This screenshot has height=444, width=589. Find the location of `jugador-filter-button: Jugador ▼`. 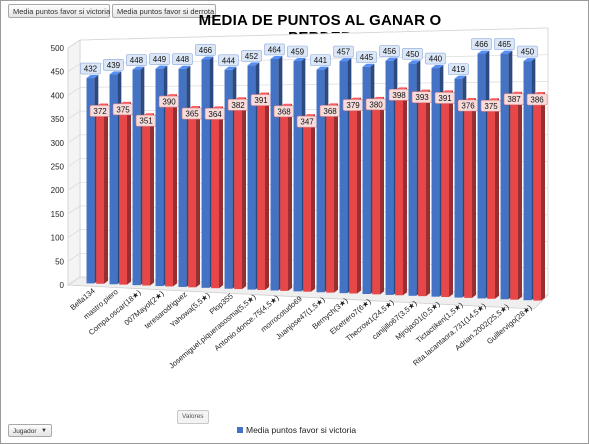

jugador-filter-button: Jugador ▼ is located at coordinates (30, 430).